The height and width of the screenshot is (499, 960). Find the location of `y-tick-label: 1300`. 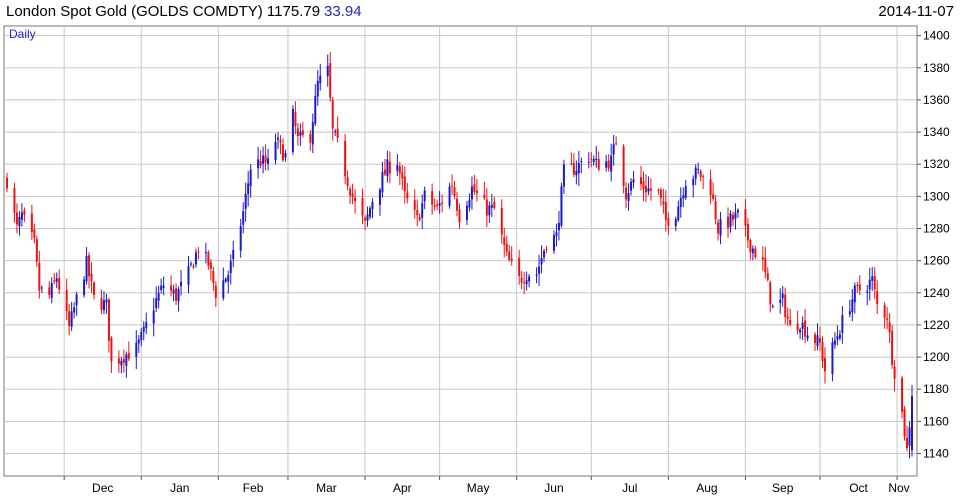

y-tick-label: 1300 is located at coordinates (936, 196).